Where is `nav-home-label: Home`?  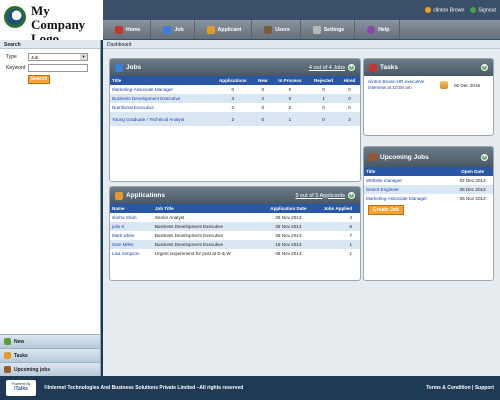 nav-home-label: Home is located at coordinates (133, 29).